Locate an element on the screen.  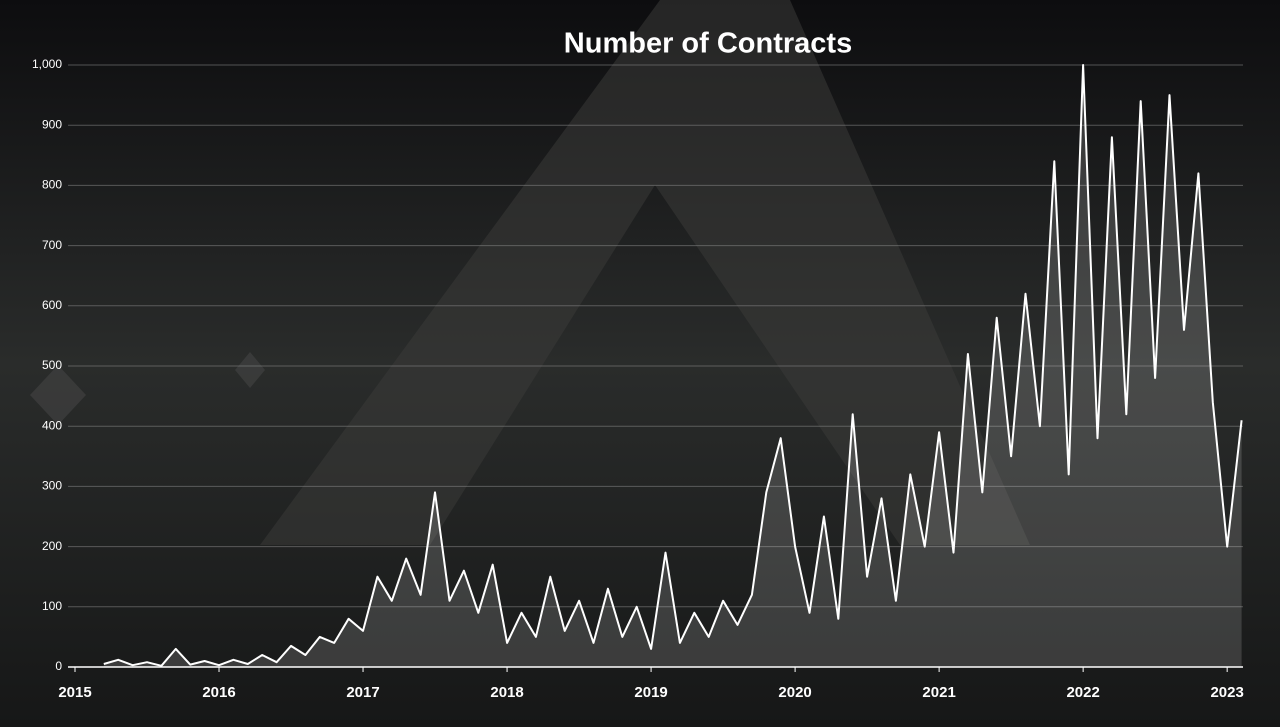
y-tick-label: 500 is located at coordinates (52, 365).